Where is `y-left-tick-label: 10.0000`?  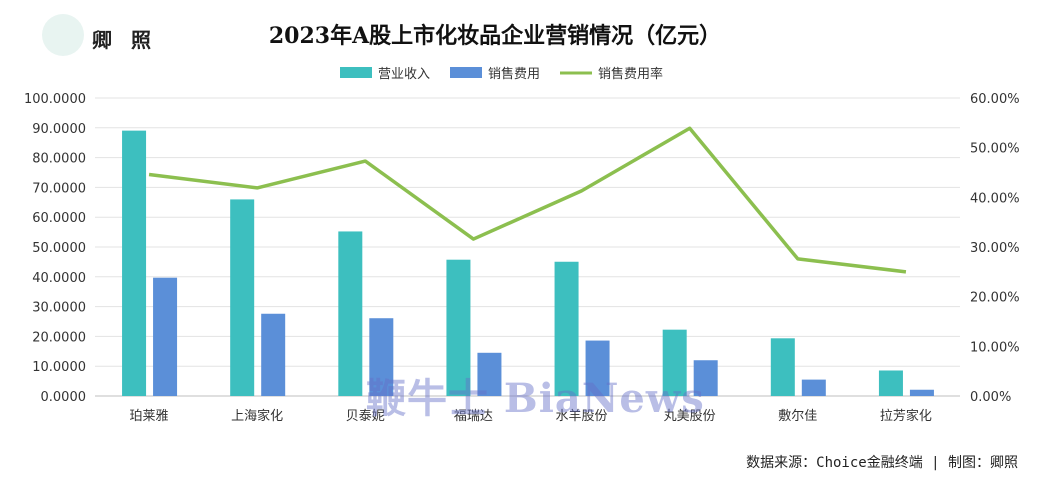
y-left-tick-label: 10.0000 is located at coordinates (59, 367).